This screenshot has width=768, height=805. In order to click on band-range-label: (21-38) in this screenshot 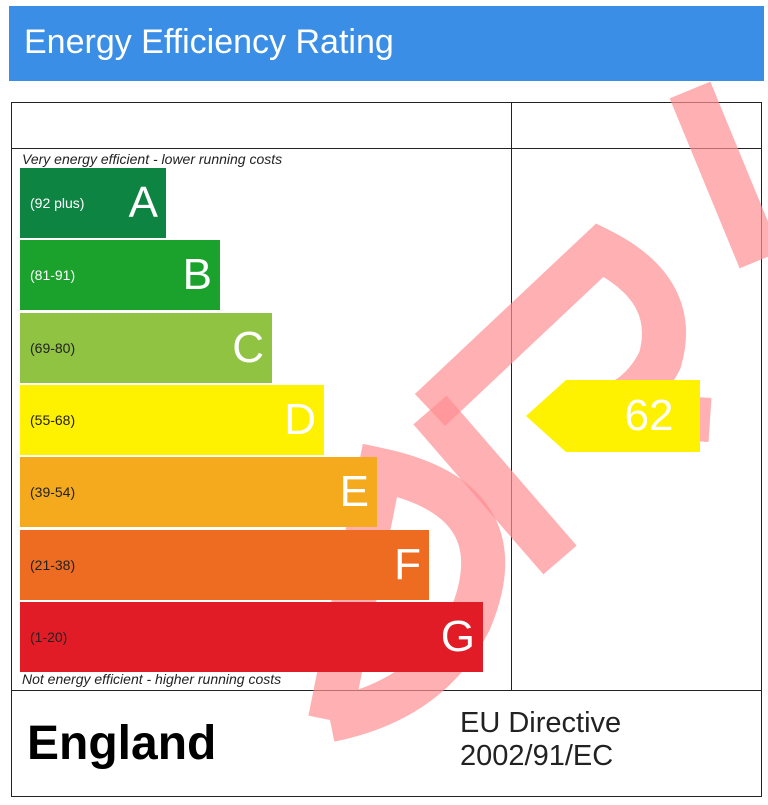, I will do `click(53, 565)`.